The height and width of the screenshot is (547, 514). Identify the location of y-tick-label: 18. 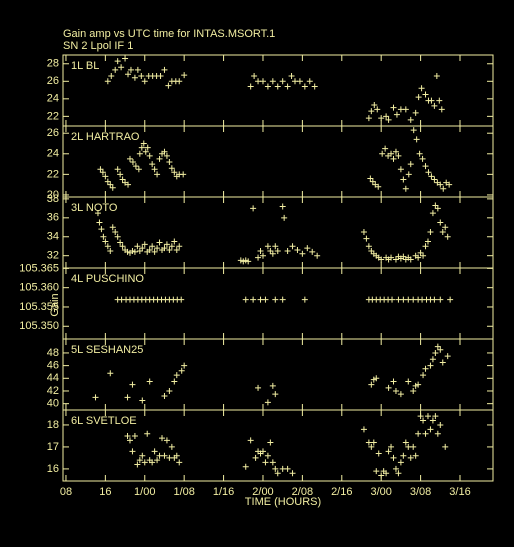
(53, 425).